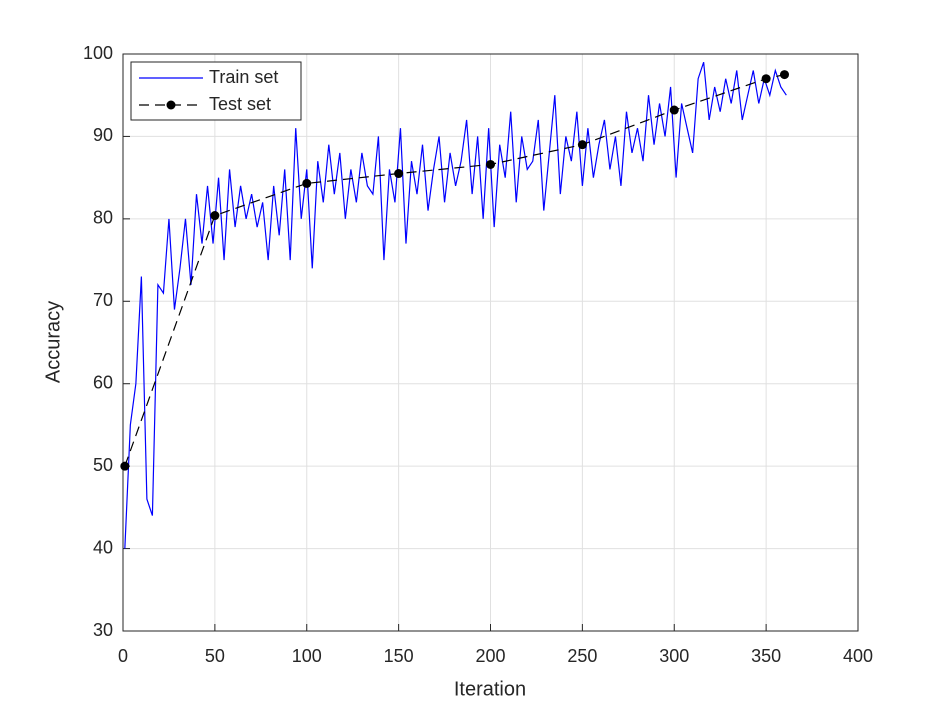  I want to click on x-tick-label: 250, so click(582, 656).